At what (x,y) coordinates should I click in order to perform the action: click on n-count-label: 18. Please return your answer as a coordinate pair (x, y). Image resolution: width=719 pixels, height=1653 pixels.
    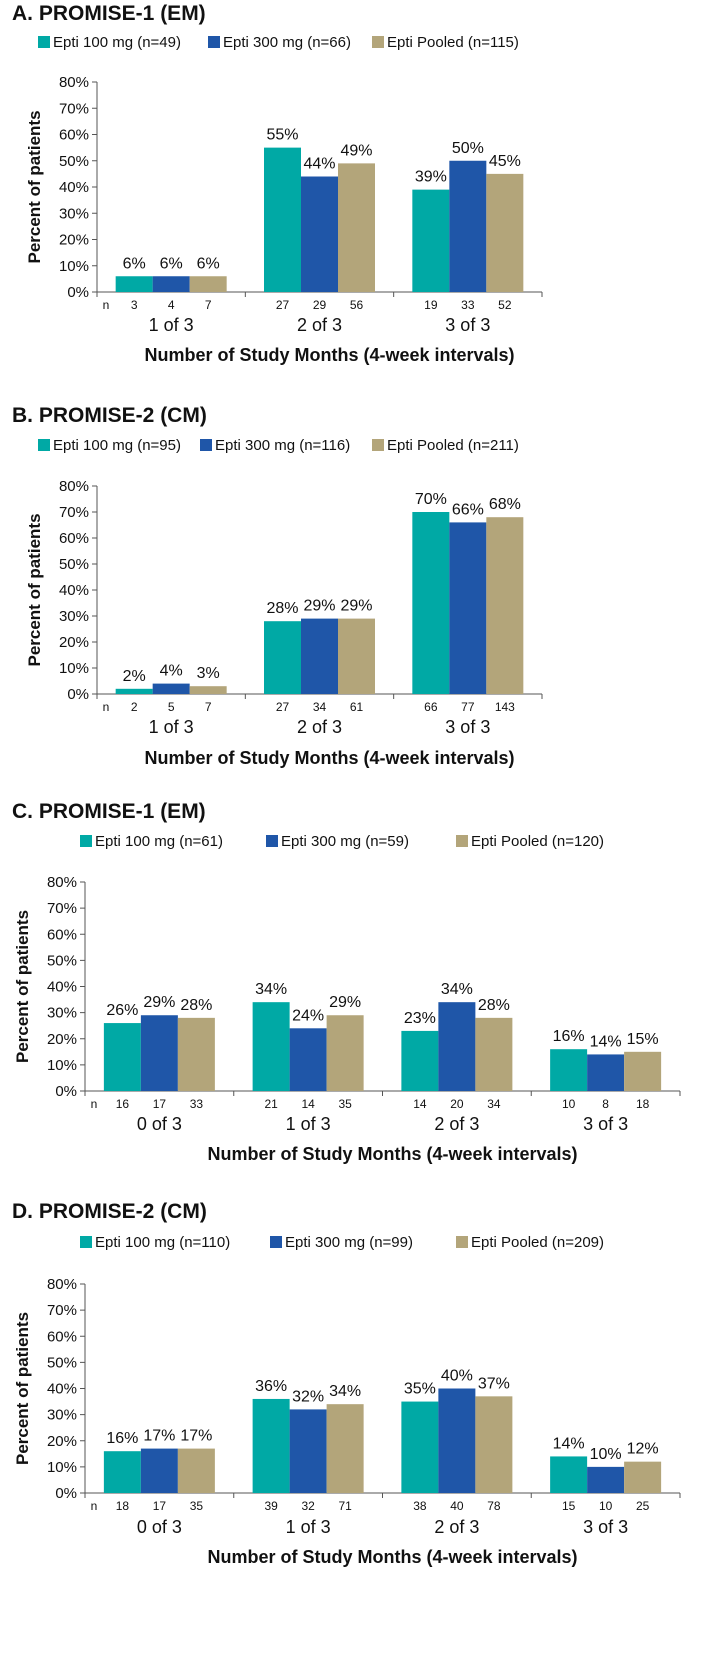
    Looking at the image, I should click on (123, 1506).